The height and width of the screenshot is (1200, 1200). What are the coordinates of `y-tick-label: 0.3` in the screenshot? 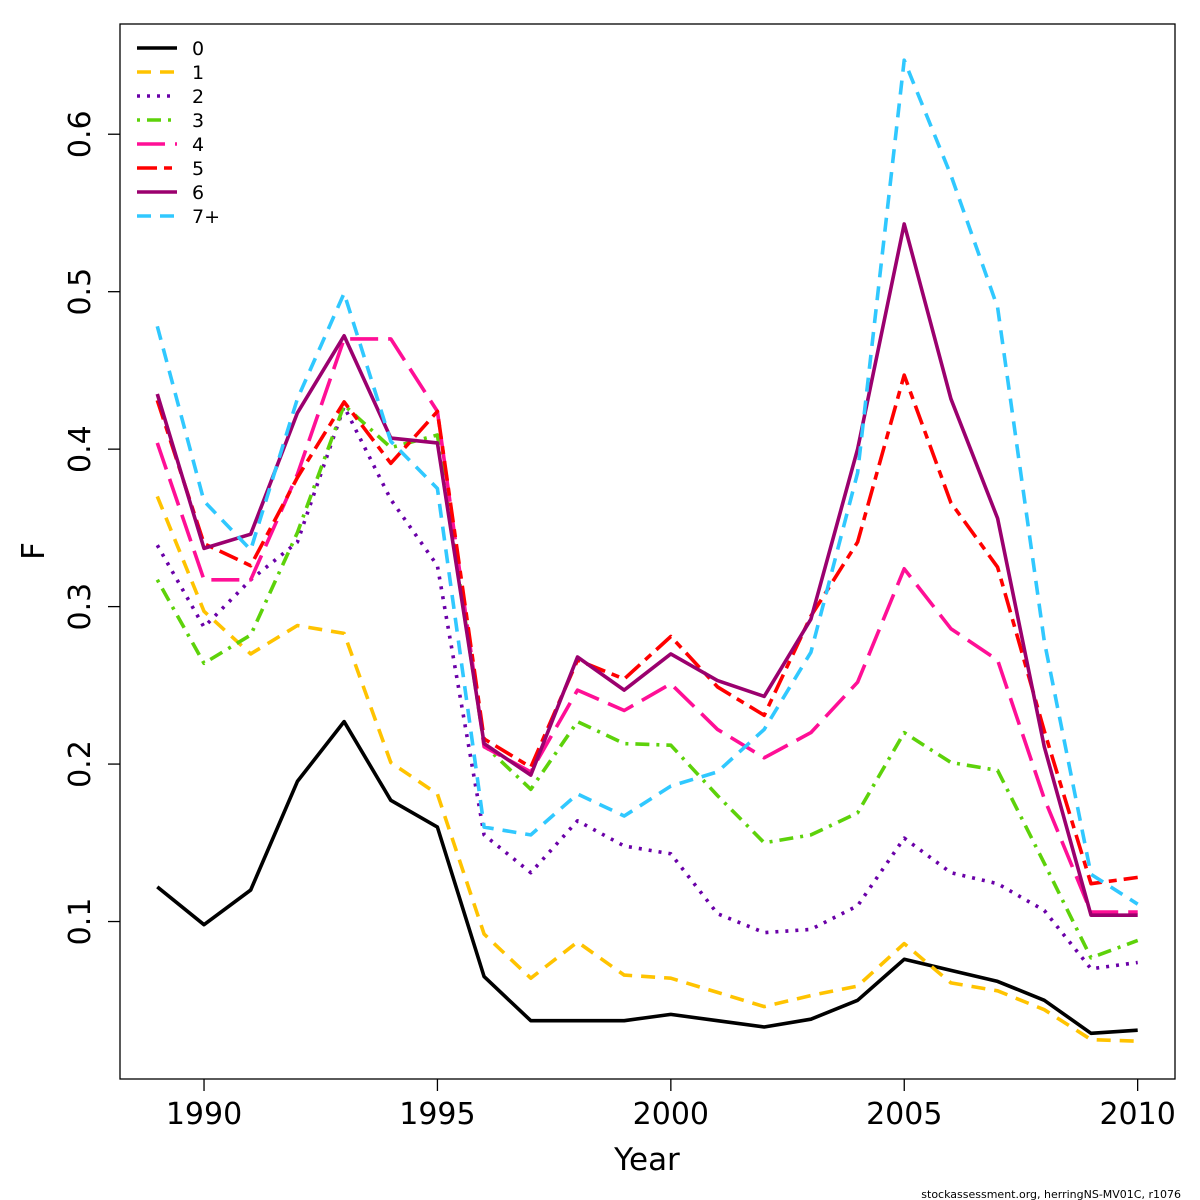 It's located at (80, 607).